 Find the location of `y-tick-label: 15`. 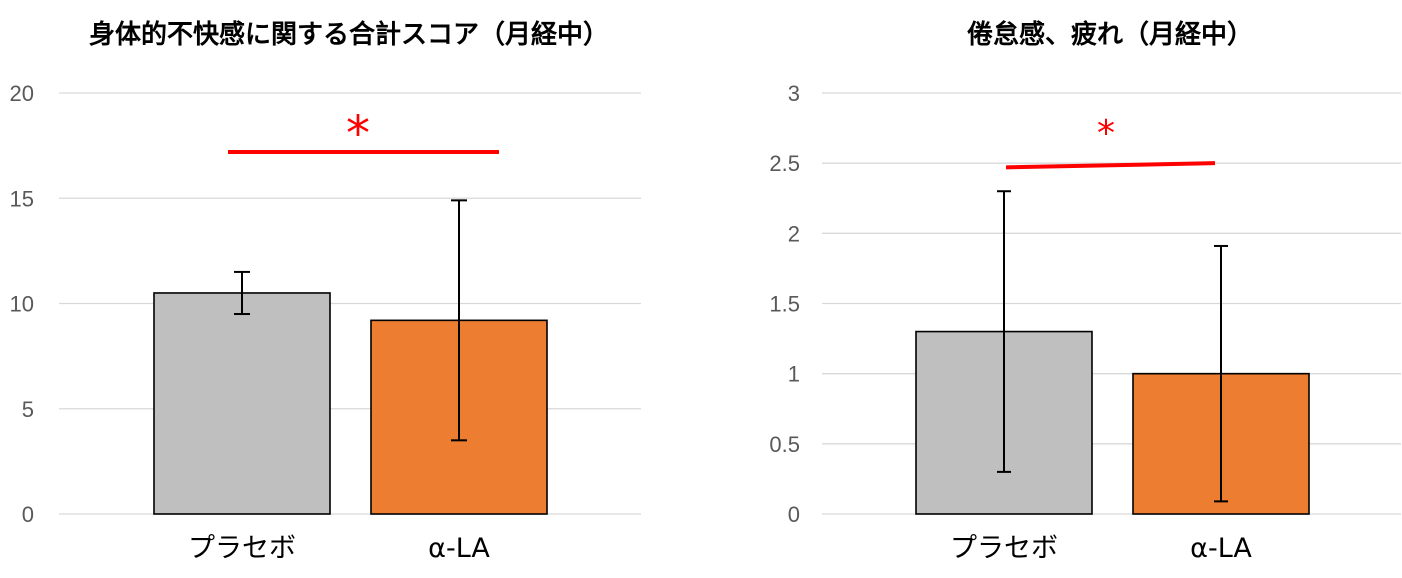

y-tick-label: 15 is located at coordinates (22, 198).